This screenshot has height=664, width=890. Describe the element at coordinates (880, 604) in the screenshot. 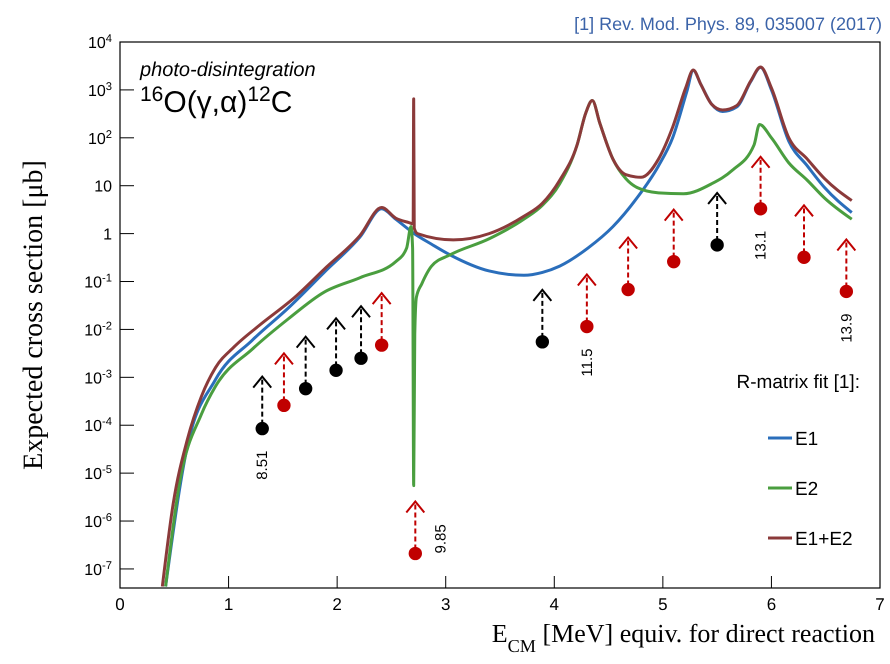

I see `x-tick-label: 7` at that location.